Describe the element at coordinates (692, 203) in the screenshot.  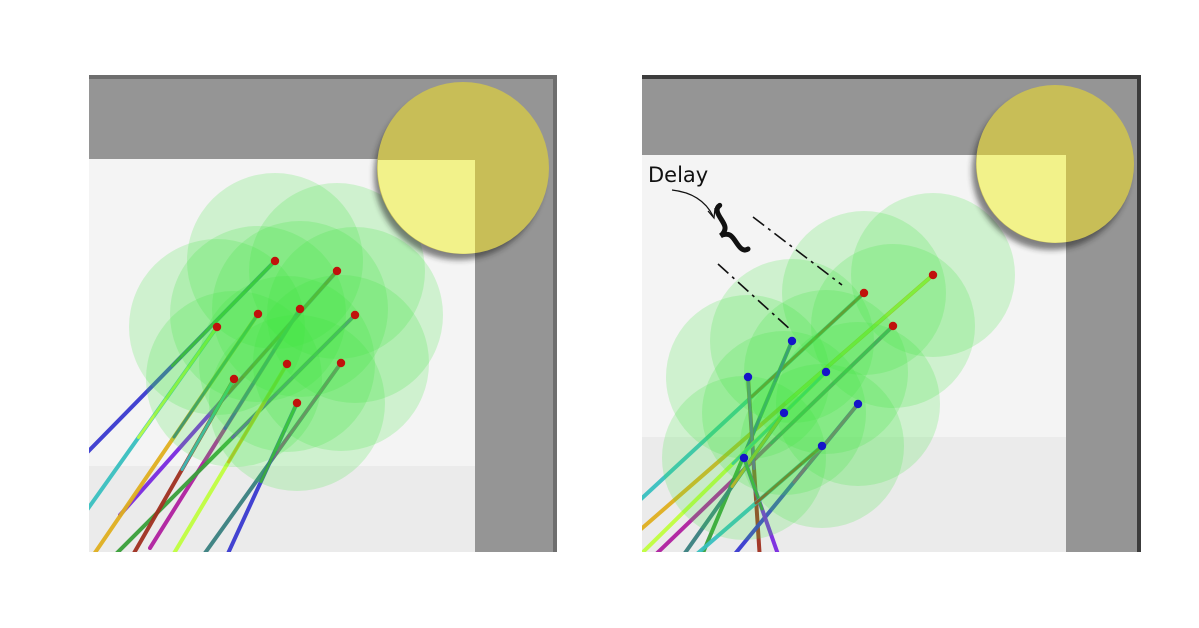
I see `curved-arrow-icon` at that location.